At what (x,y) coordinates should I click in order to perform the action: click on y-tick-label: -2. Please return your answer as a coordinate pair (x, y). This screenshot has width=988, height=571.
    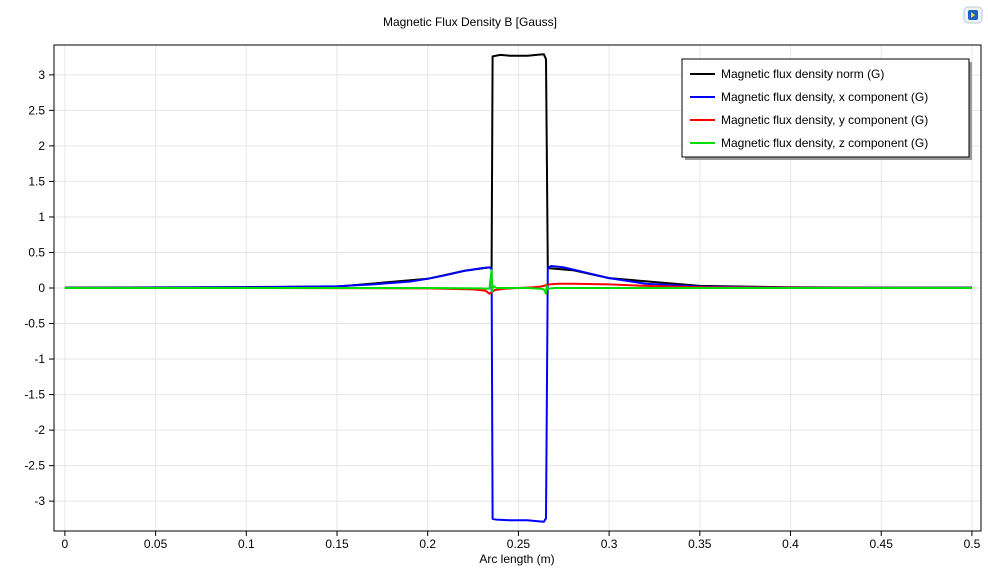
    Looking at the image, I should click on (39, 430).